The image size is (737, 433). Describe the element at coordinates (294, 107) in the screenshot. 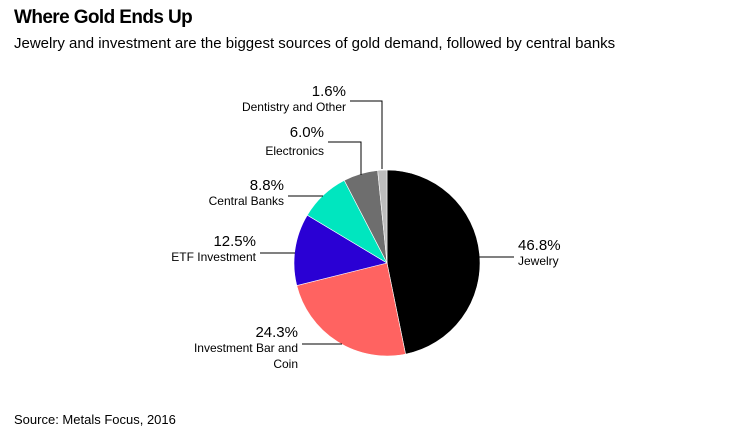

I see `slice-name-dentistry-and-other: Dentistry and Other` at that location.